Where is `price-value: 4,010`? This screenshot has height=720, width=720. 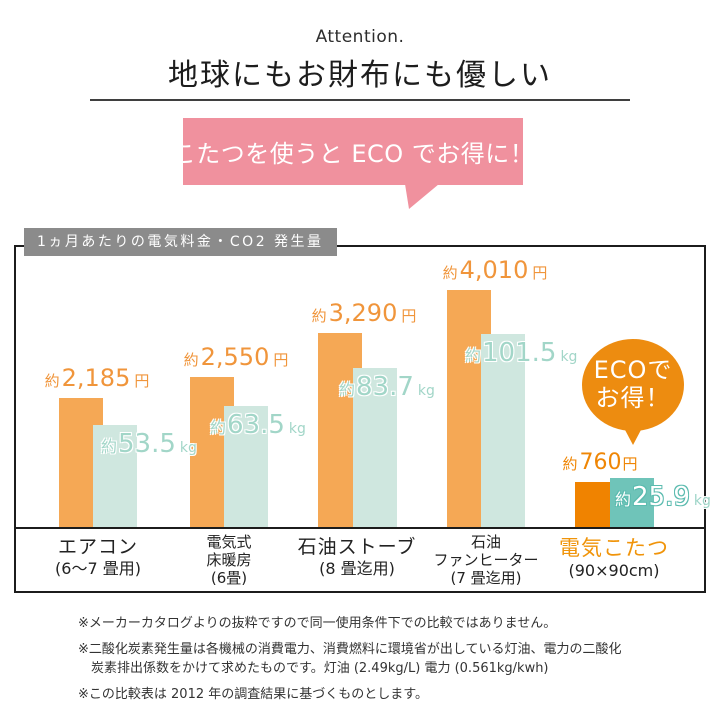
price-value: 4,010 is located at coordinates (494, 270).